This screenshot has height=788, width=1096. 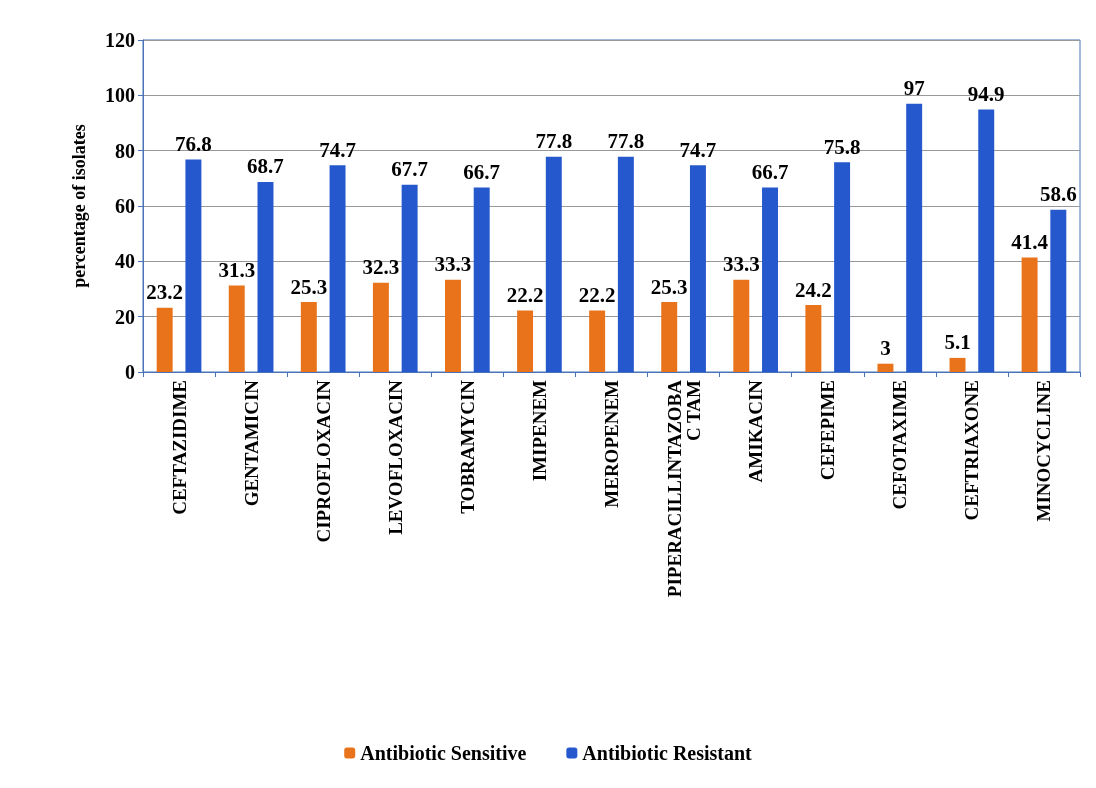 I want to click on x-tick-label: AMIKACIN, so click(x=756, y=431).